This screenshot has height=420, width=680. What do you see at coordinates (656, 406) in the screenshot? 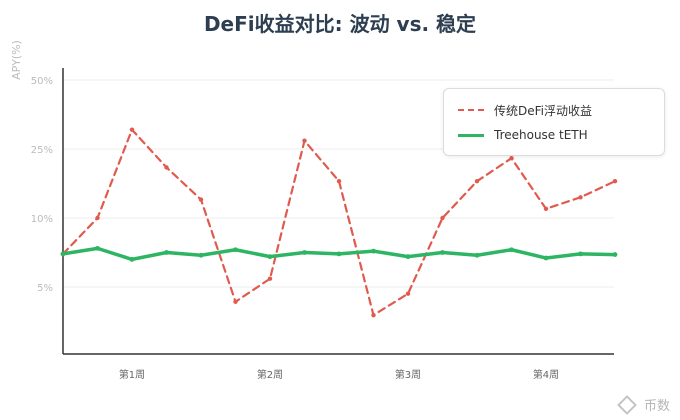
I see `watermark-text: 币数` at bounding box center [656, 406].